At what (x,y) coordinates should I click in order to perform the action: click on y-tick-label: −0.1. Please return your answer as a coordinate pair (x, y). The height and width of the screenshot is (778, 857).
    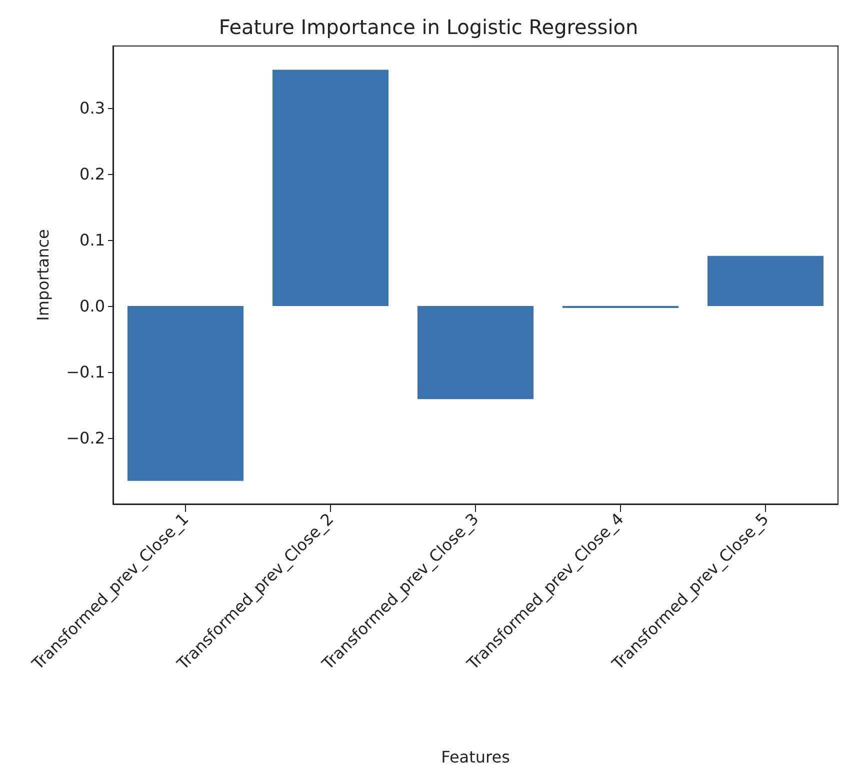
    Looking at the image, I should click on (85, 372).